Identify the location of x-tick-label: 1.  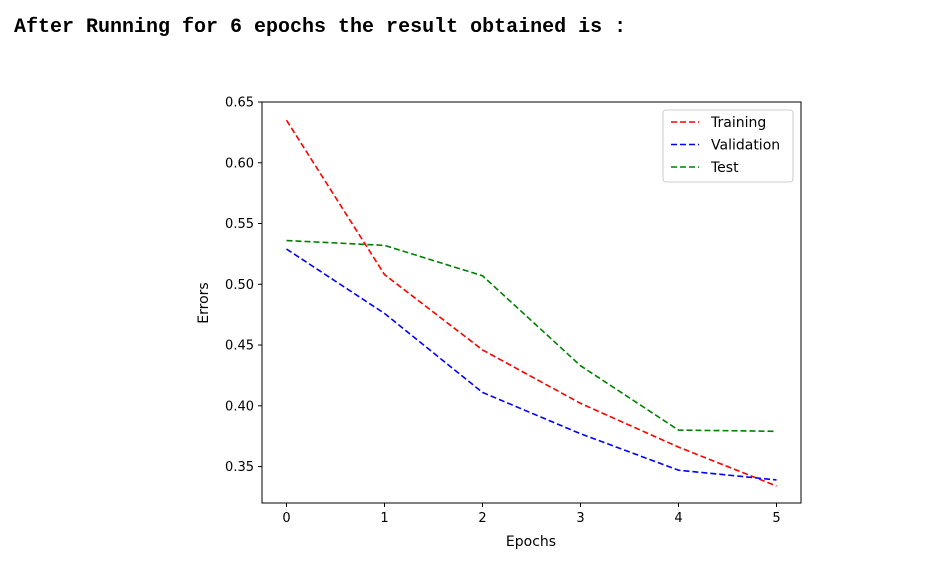
(384, 518).